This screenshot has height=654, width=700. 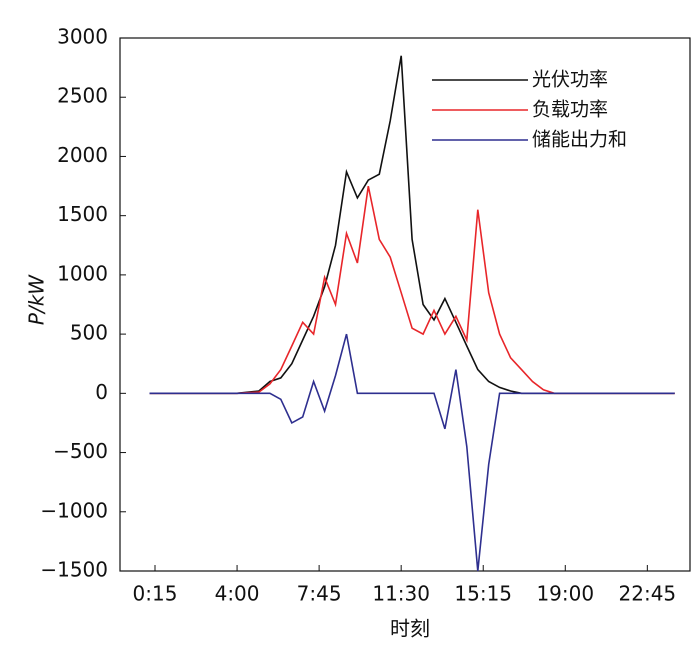 What do you see at coordinates (82, 273) in the screenshot?
I see `y-tick-label: 1000` at bounding box center [82, 273].